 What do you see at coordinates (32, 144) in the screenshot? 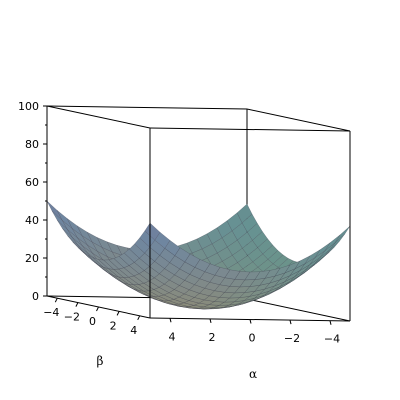
I see `z-tick-label: 80` at bounding box center [32, 144].